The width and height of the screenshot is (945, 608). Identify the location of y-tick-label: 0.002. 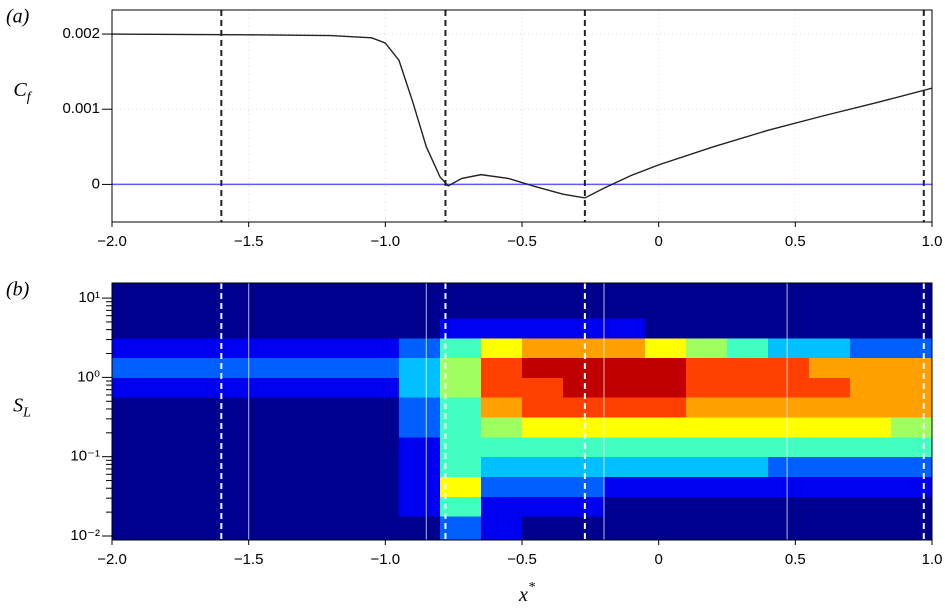
(81, 33).